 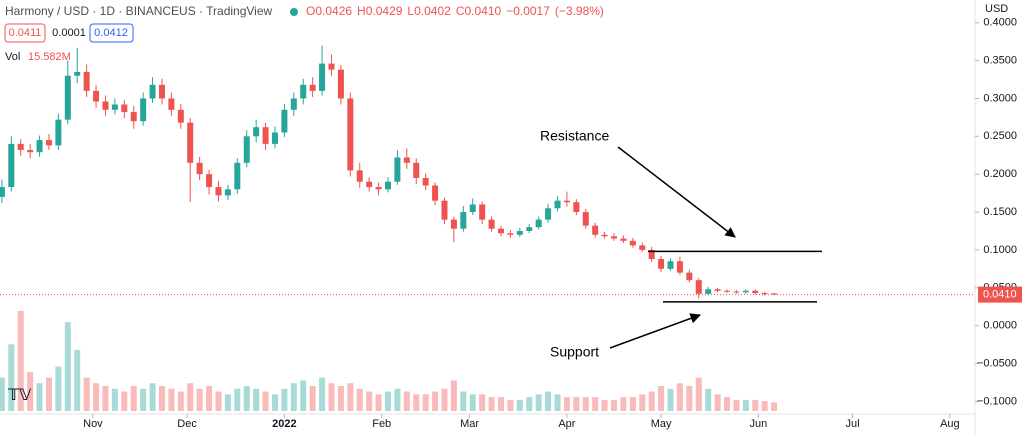 What do you see at coordinates (1000, 294) in the screenshot?
I see `last-price-label: 0.0410` at bounding box center [1000, 294].